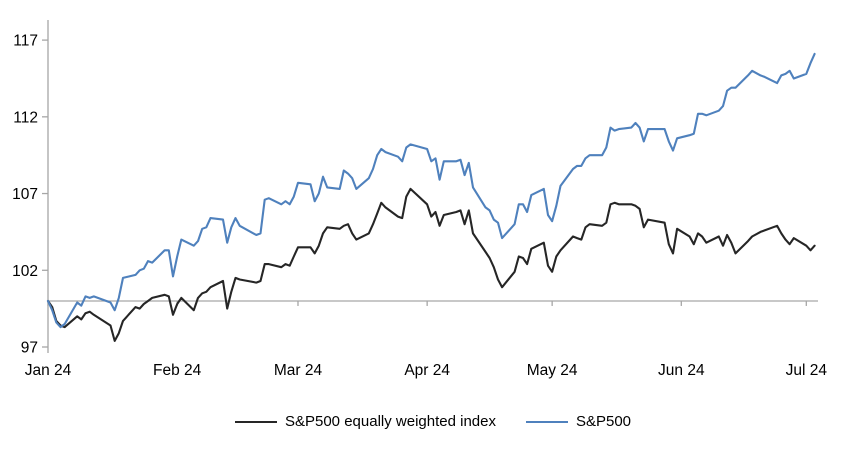 The height and width of the screenshot is (453, 852). Describe the element at coordinates (25, 271) in the screenshot. I see `y-tick-label: 102` at that location.